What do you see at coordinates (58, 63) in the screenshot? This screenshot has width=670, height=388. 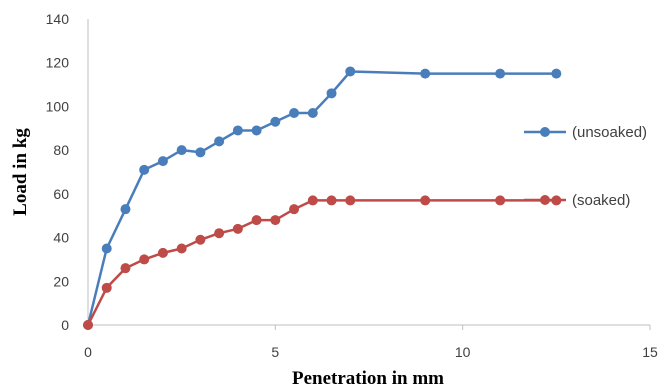 I see `y-tick-label: 120` at bounding box center [58, 63].